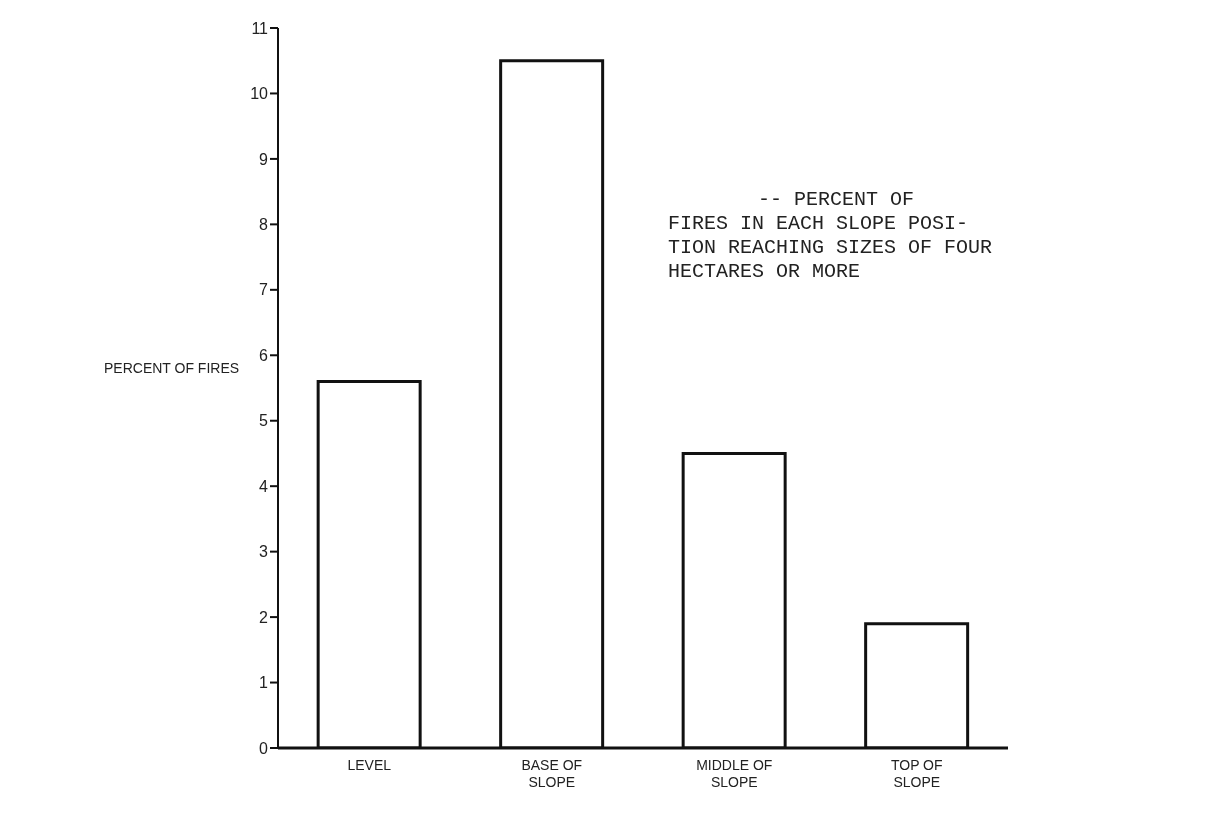 Image resolution: width=1227 pixels, height=826 pixels. I want to click on y-tick-label: 7, so click(264, 290).